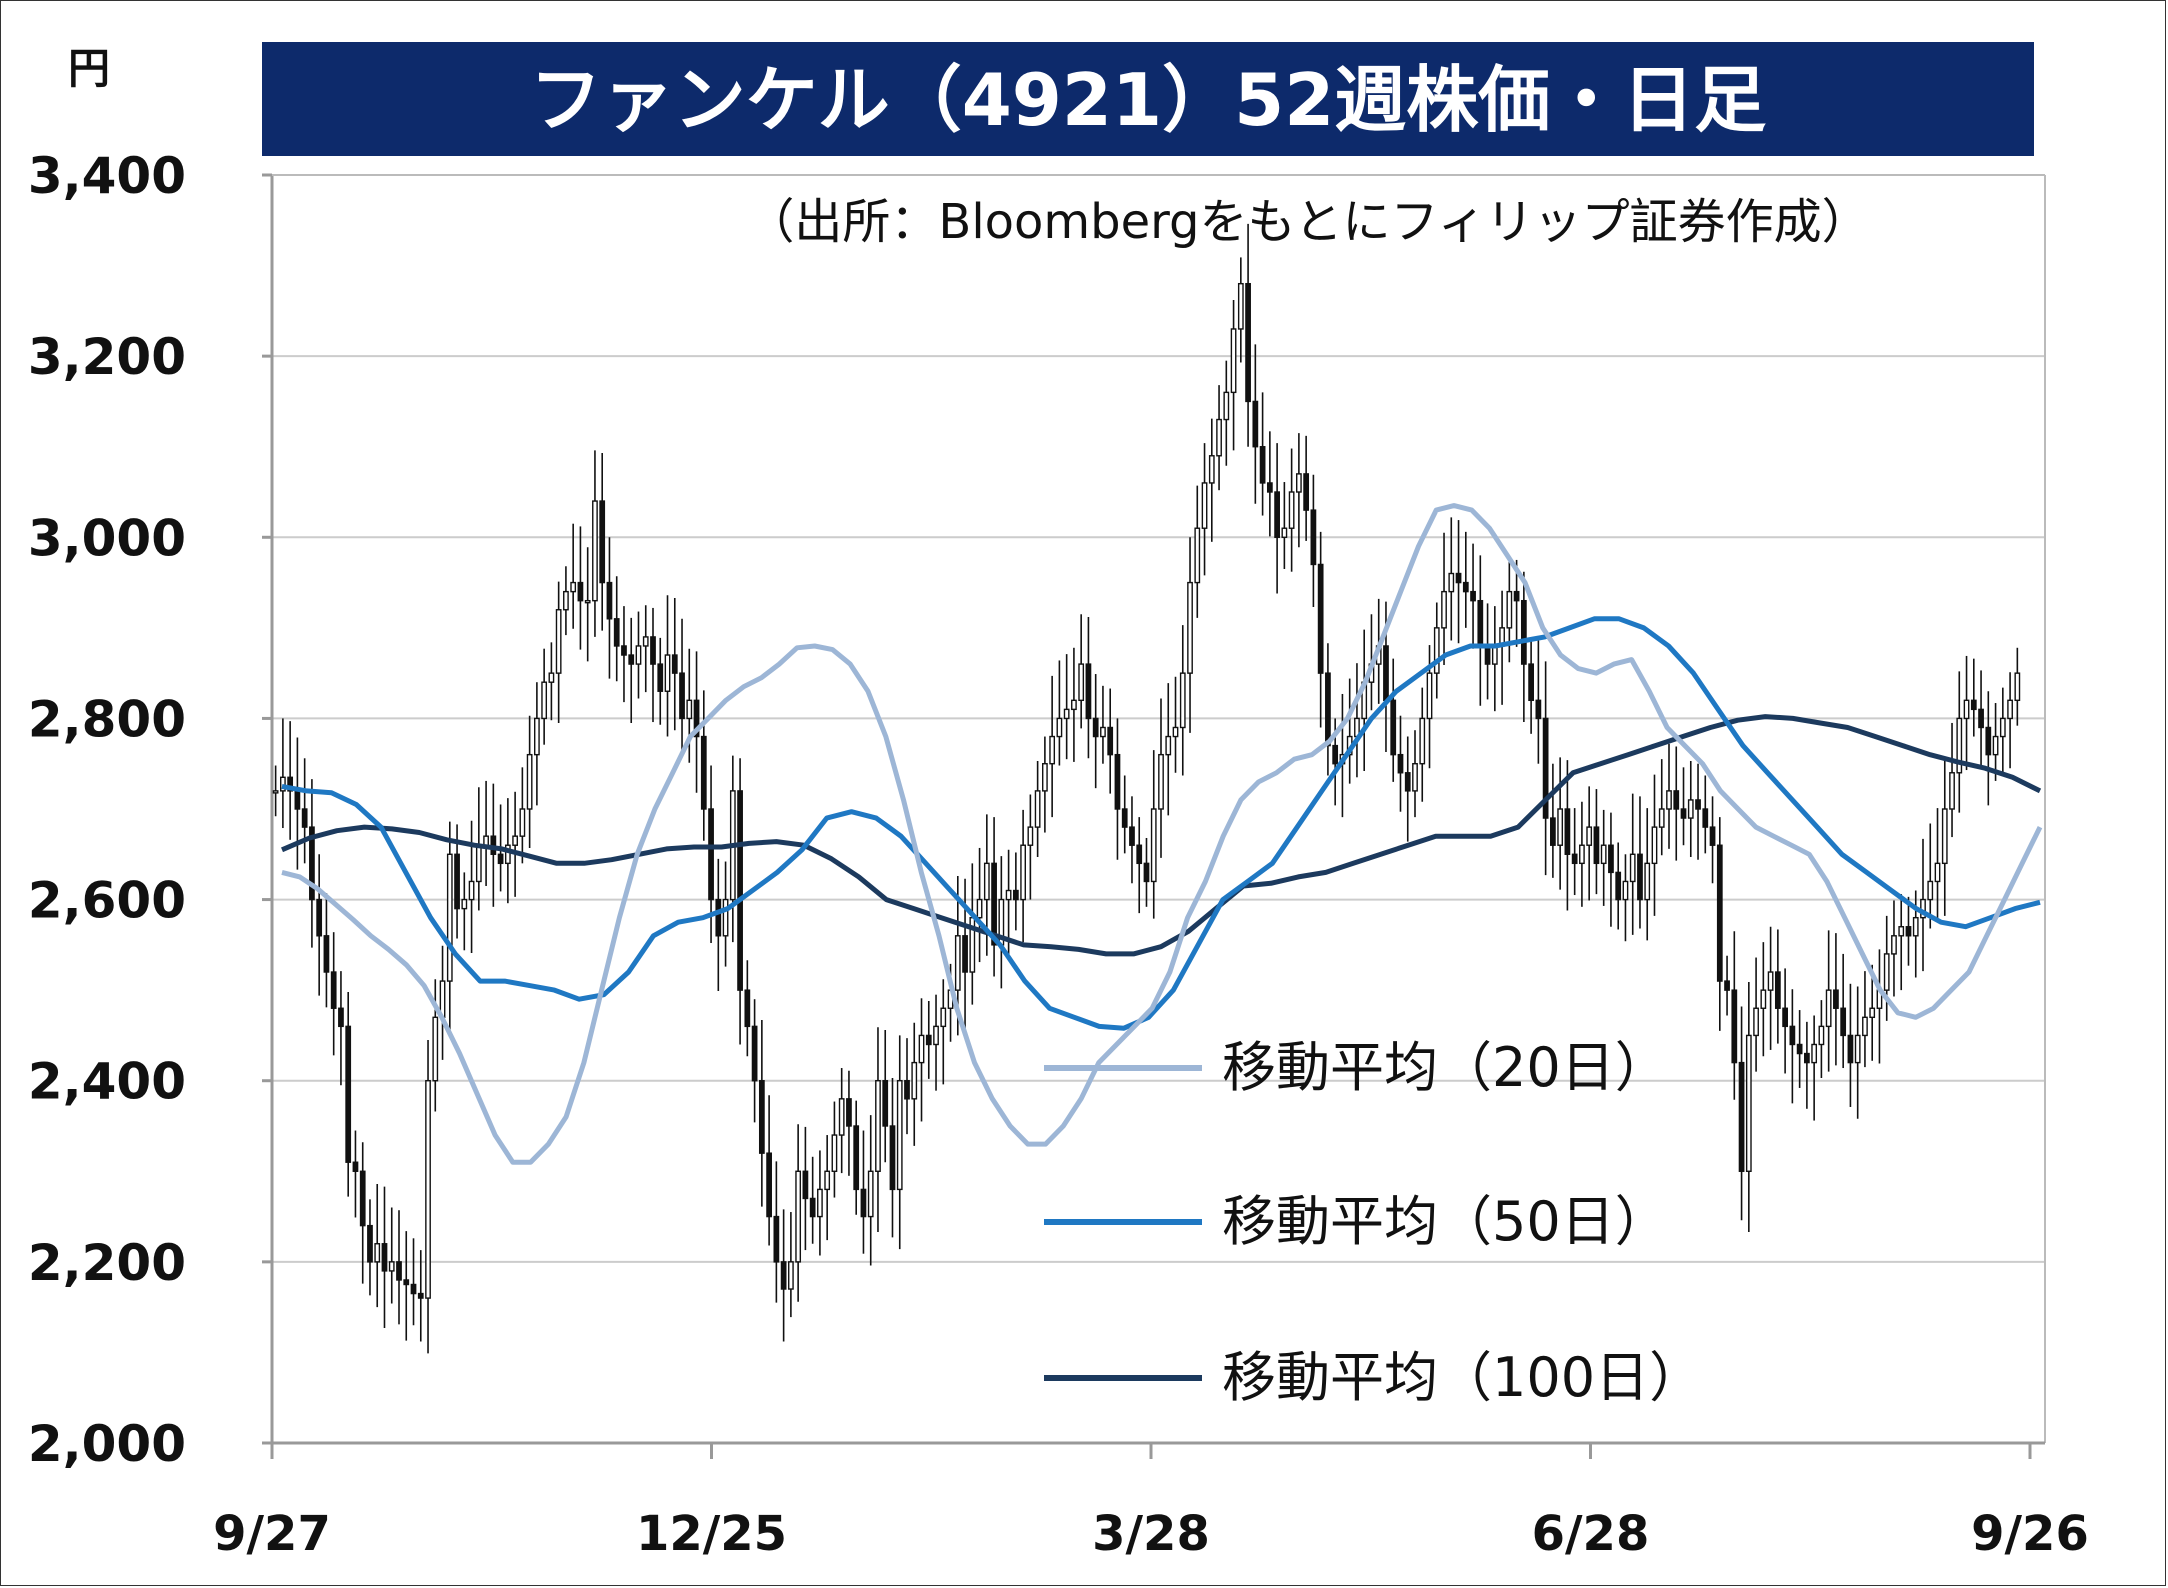  What do you see at coordinates (1445, 1067) in the screenshot?
I see `legend-label: 移動平均（20日）` at bounding box center [1445, 1067].